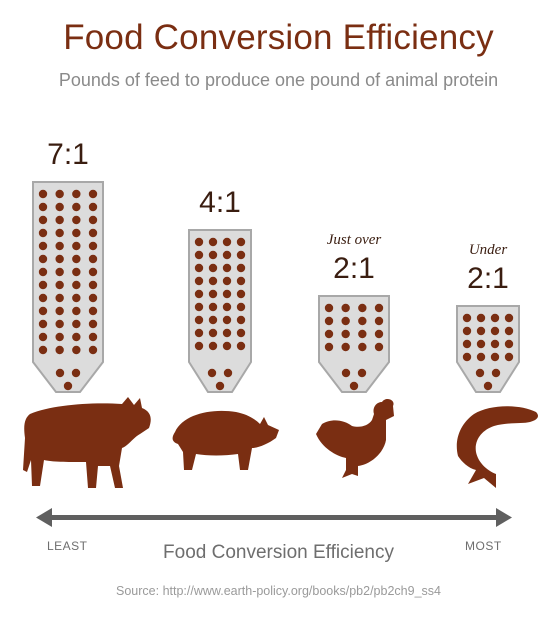 The image size is (557, 624). Describe the element at coordinates (67, 546) in the screenshot. I see `axis-left-end-label: LEAST` at that location.